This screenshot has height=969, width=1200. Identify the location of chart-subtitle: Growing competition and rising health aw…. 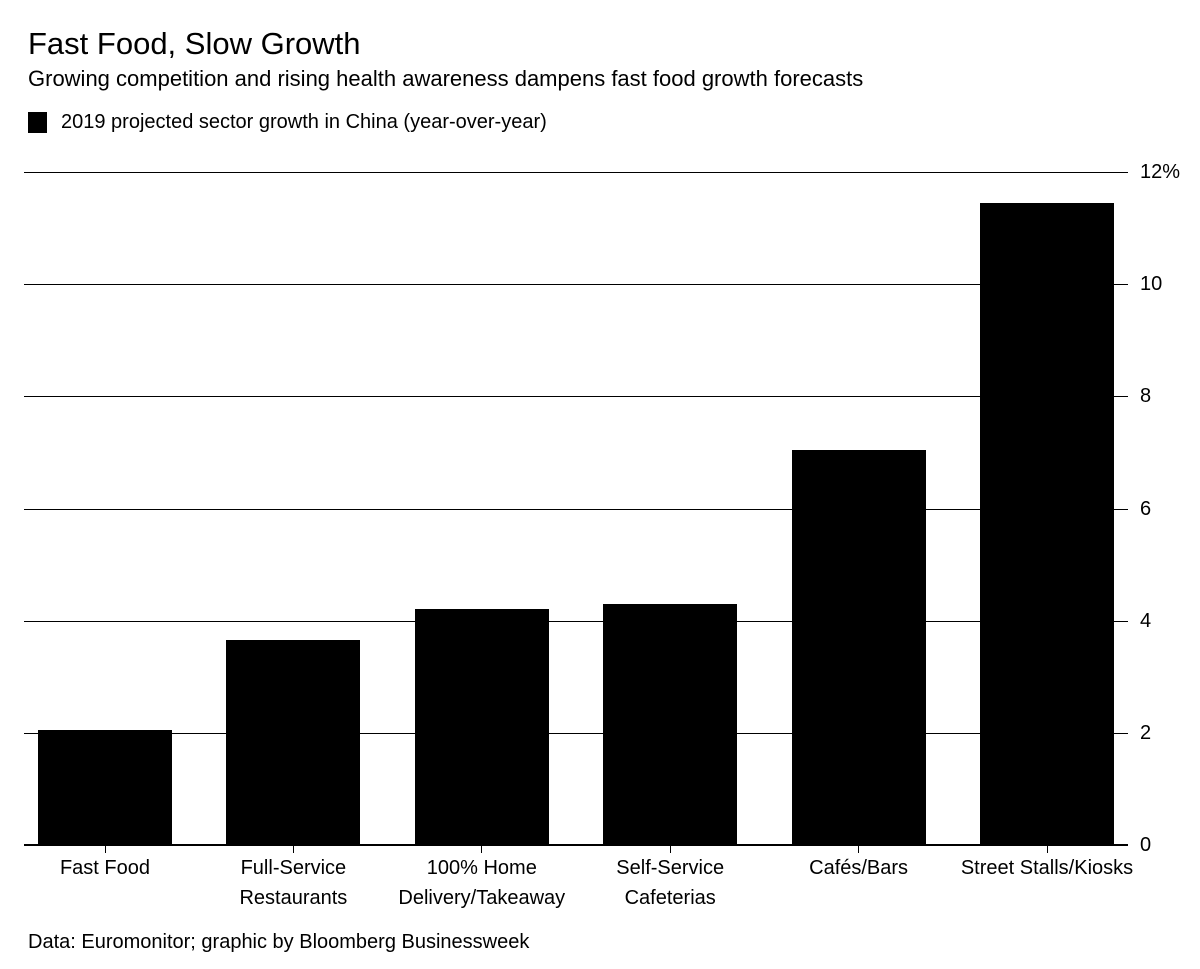
(446, 78).